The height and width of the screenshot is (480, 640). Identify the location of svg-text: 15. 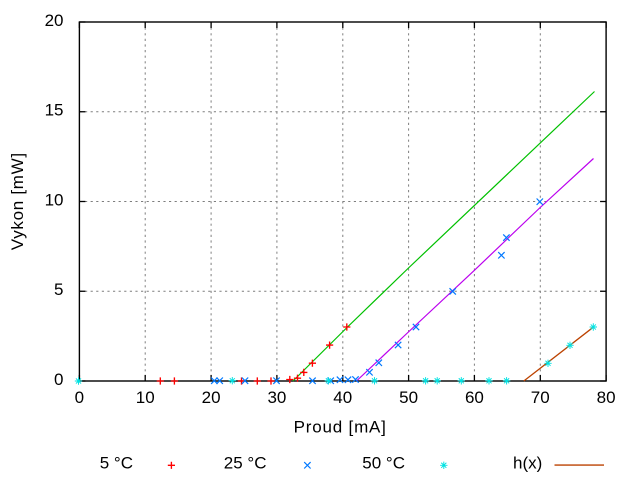
(54, 110).